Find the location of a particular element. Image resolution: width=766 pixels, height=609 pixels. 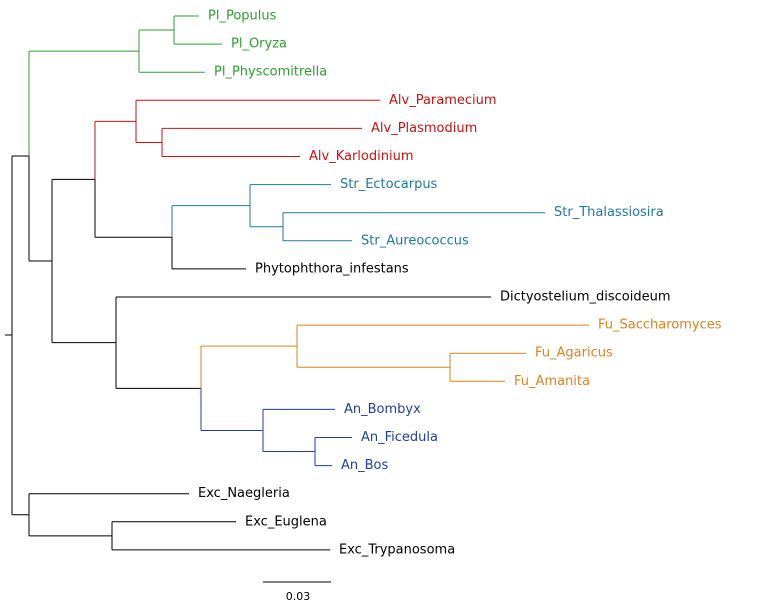

leaf-label: Str_Ectocarpus is located at coordinates (389, 184).